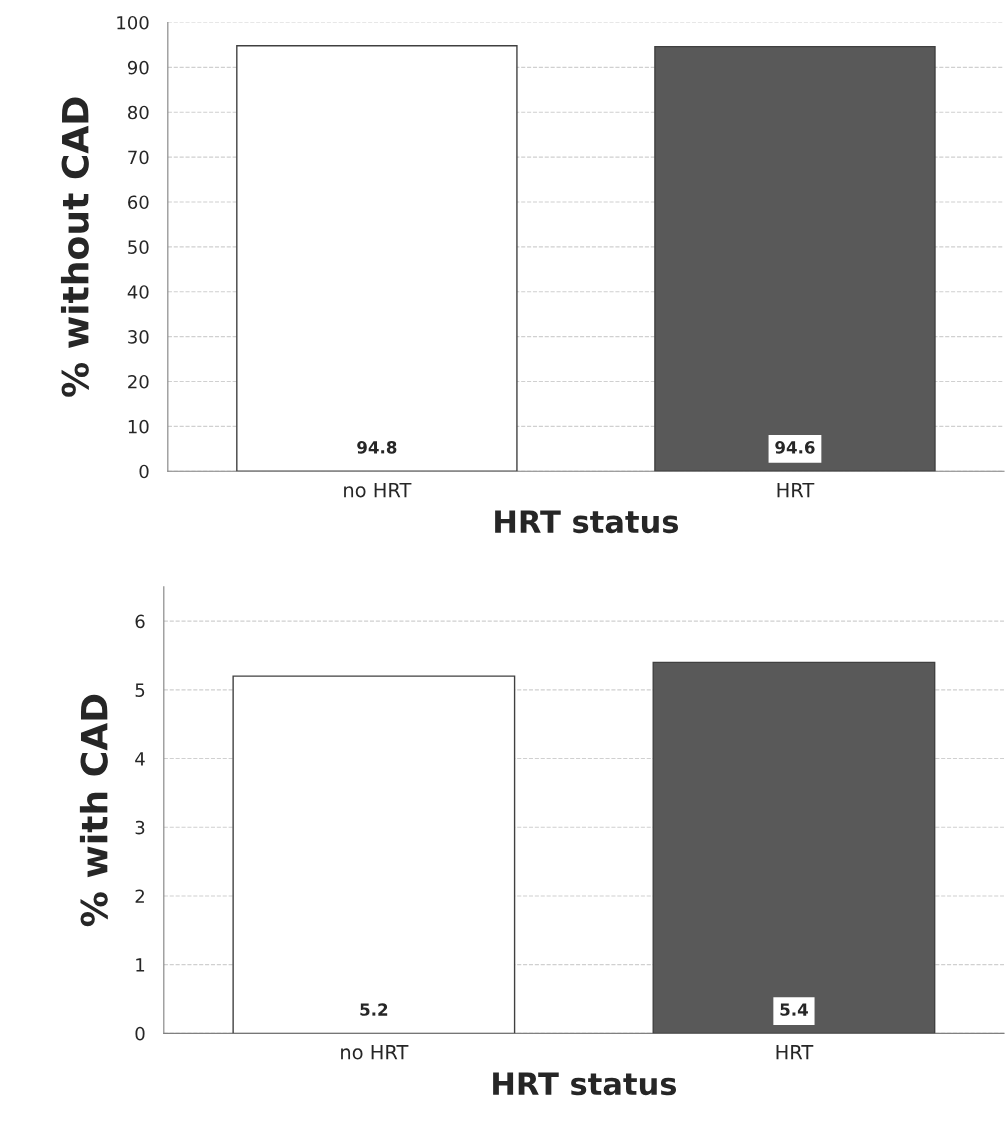 This screenshot has width=1005, height=1122. What do you see at coordinates (93, 810) in the screenshot?
I see `y-axis-title: % with CAD` at bounding box center [93, 810].